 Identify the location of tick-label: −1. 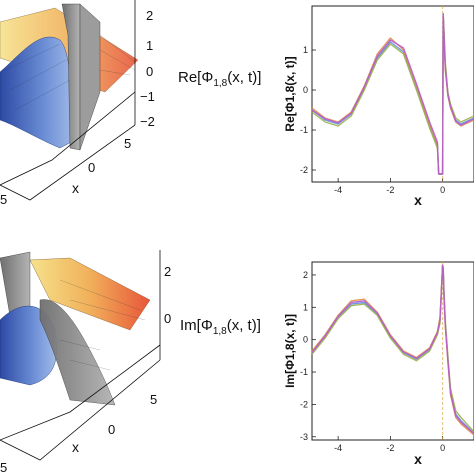
(147, 96).